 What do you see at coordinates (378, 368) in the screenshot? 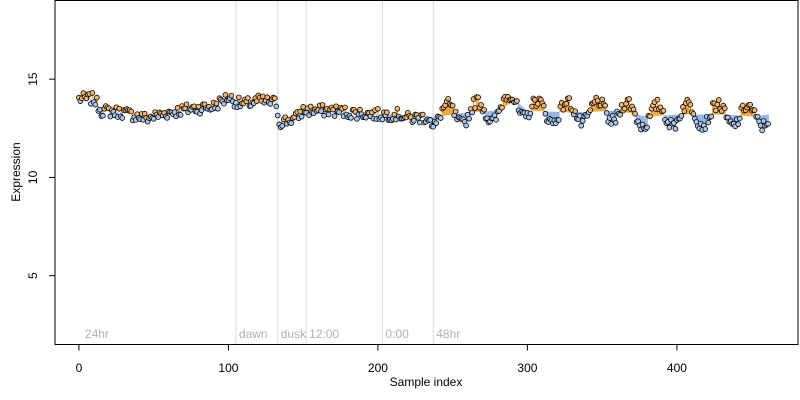
I see `x-tick-label: 200` at bounding box center [378, 368].